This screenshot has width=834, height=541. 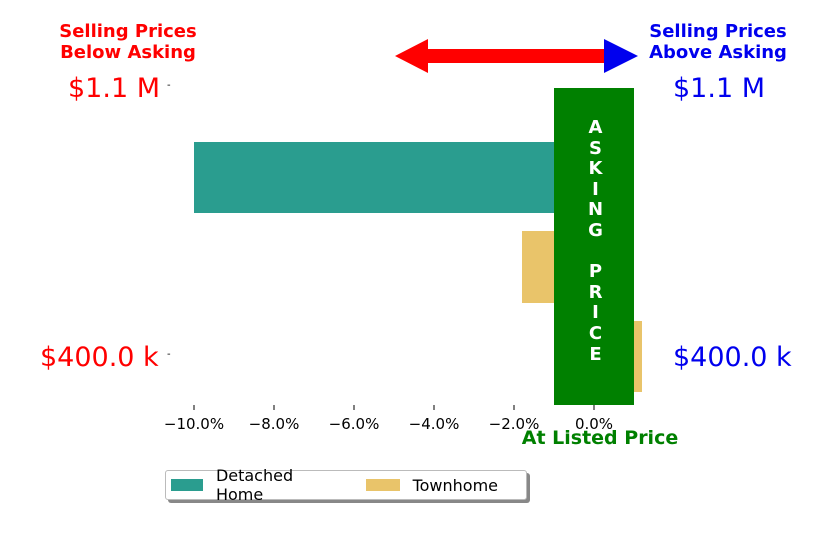 I want to click on asking-price-letter: G, so click(x=595, y=230).